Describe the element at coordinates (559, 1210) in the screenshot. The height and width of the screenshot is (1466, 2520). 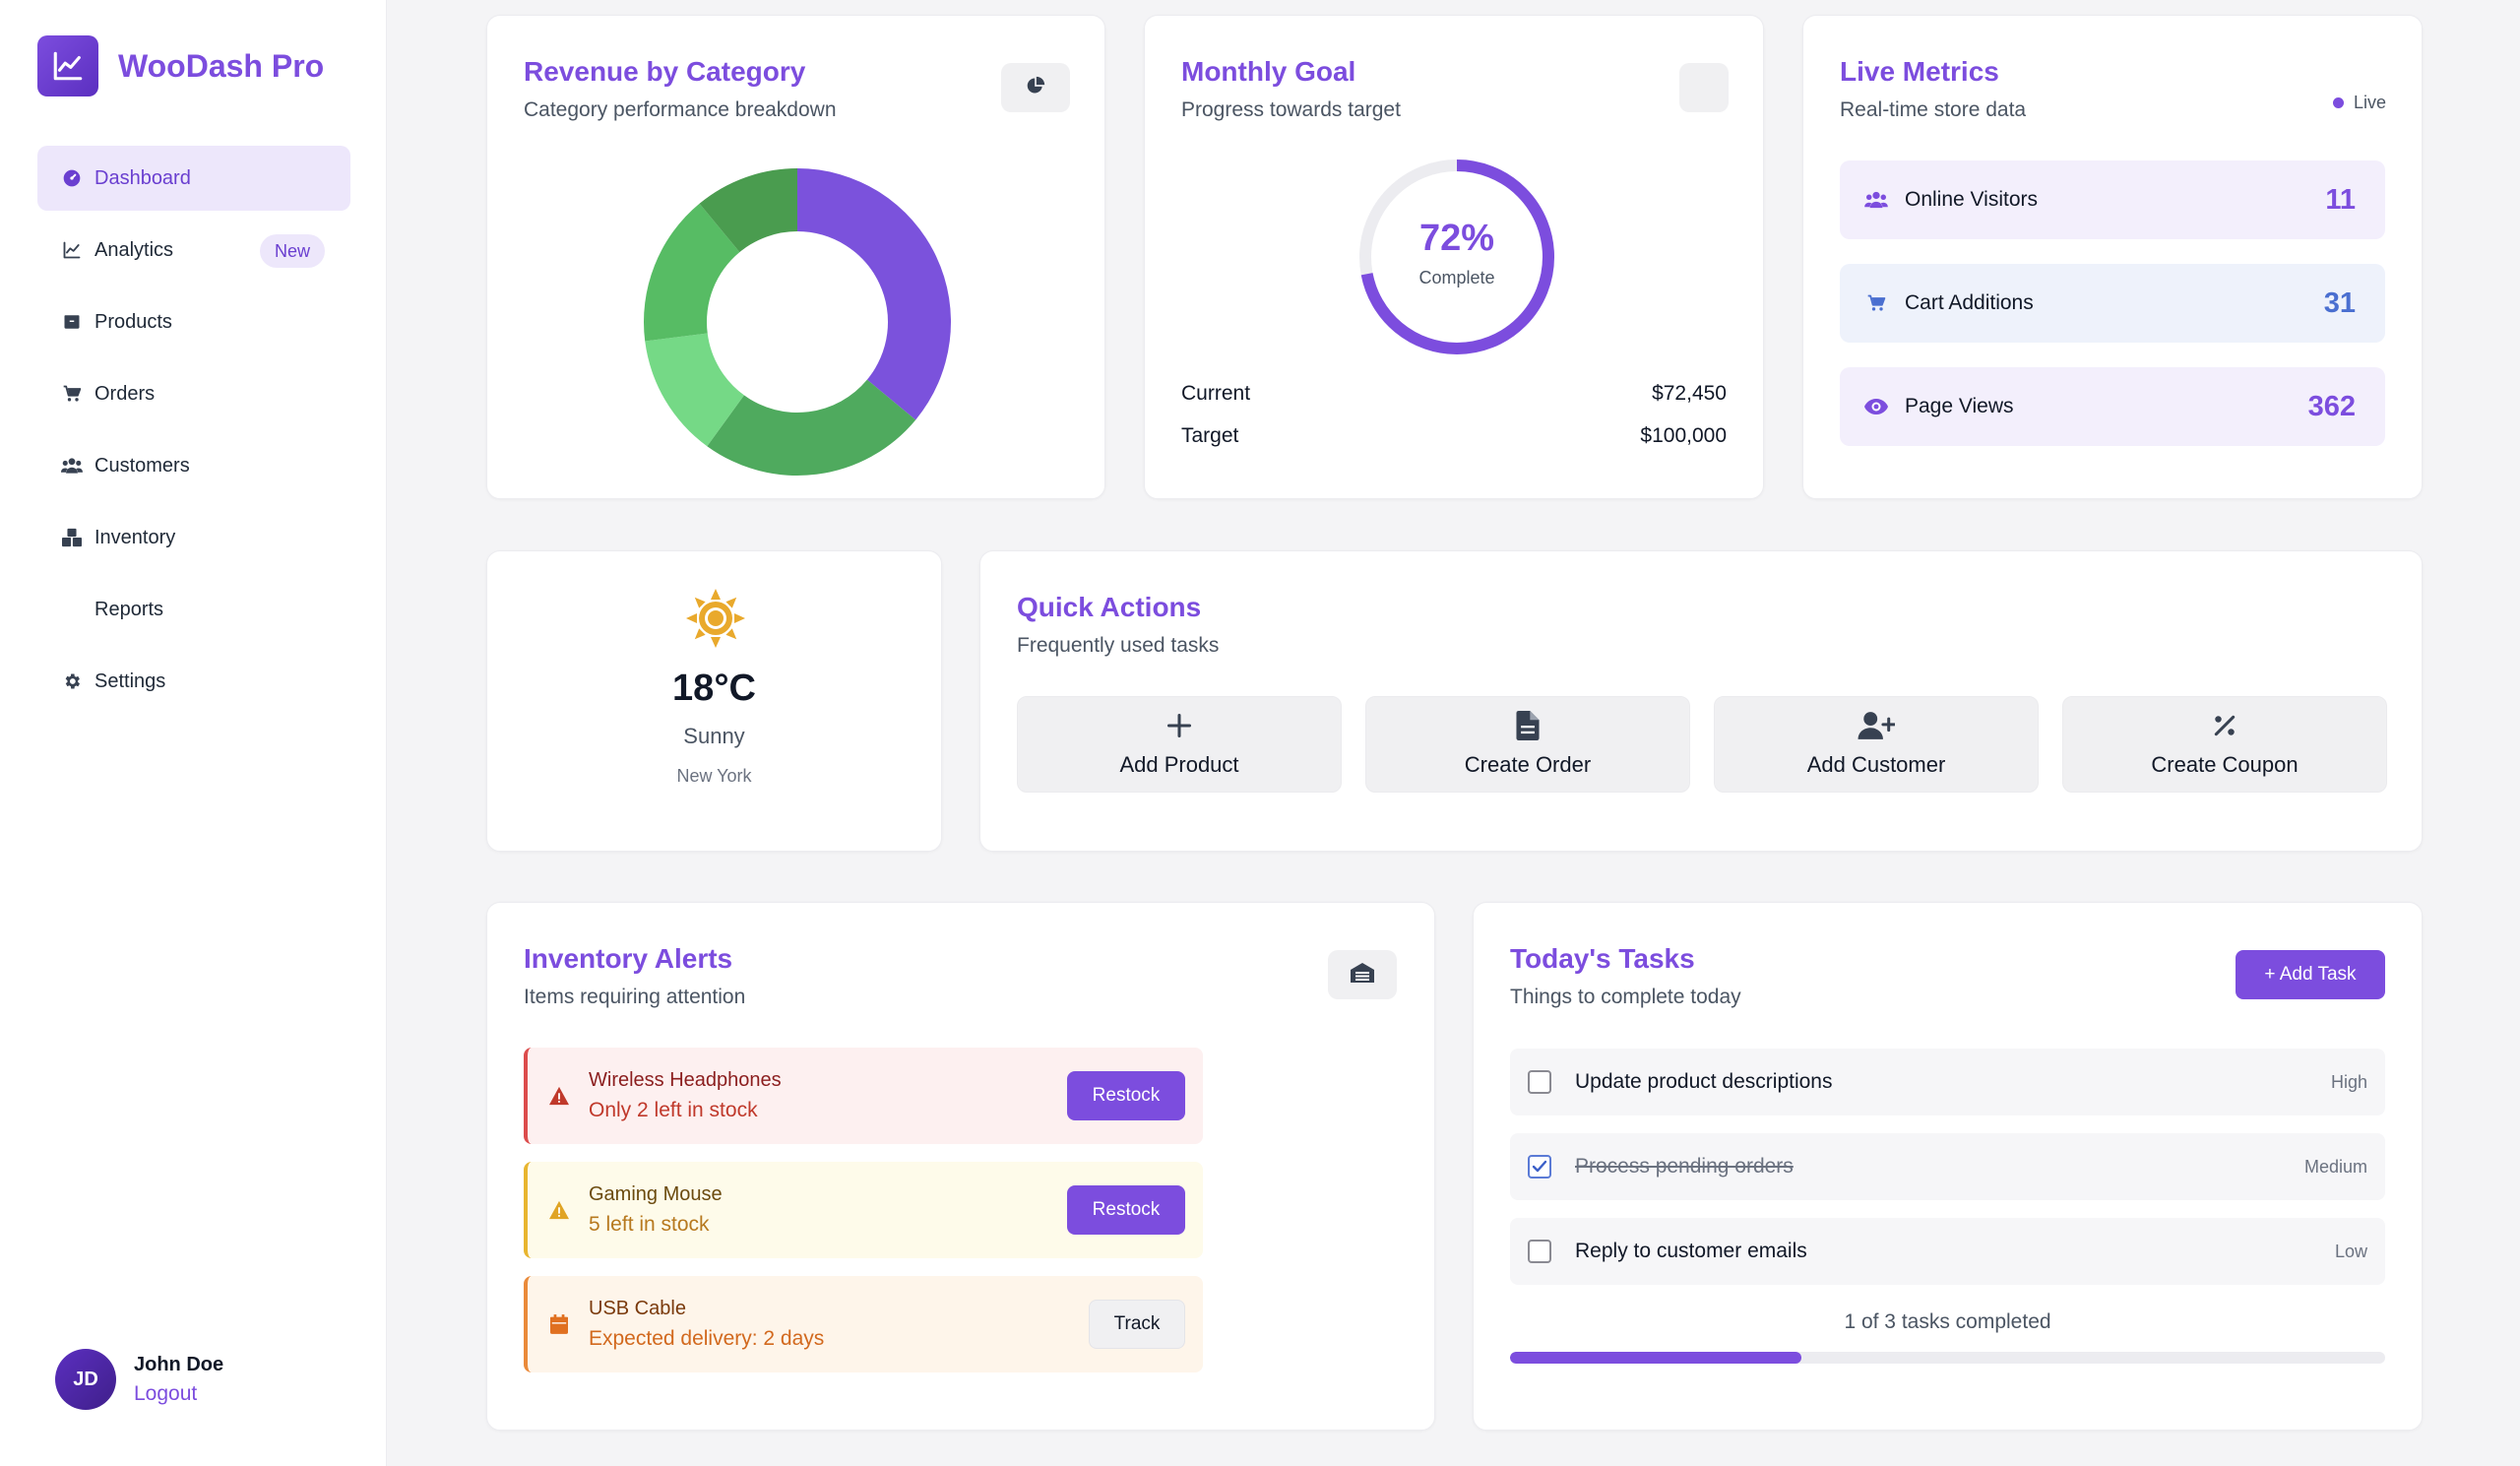
I see `warning-icon` at that location.